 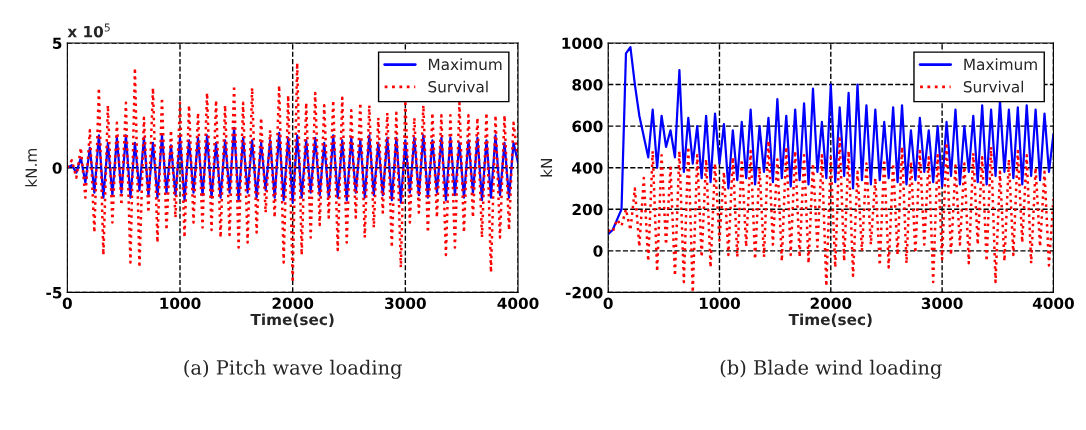 What do you see at coordinates (57, 43) in the screenshot?
I see `y-tick-label: 5` at bounding box center [57, 43].